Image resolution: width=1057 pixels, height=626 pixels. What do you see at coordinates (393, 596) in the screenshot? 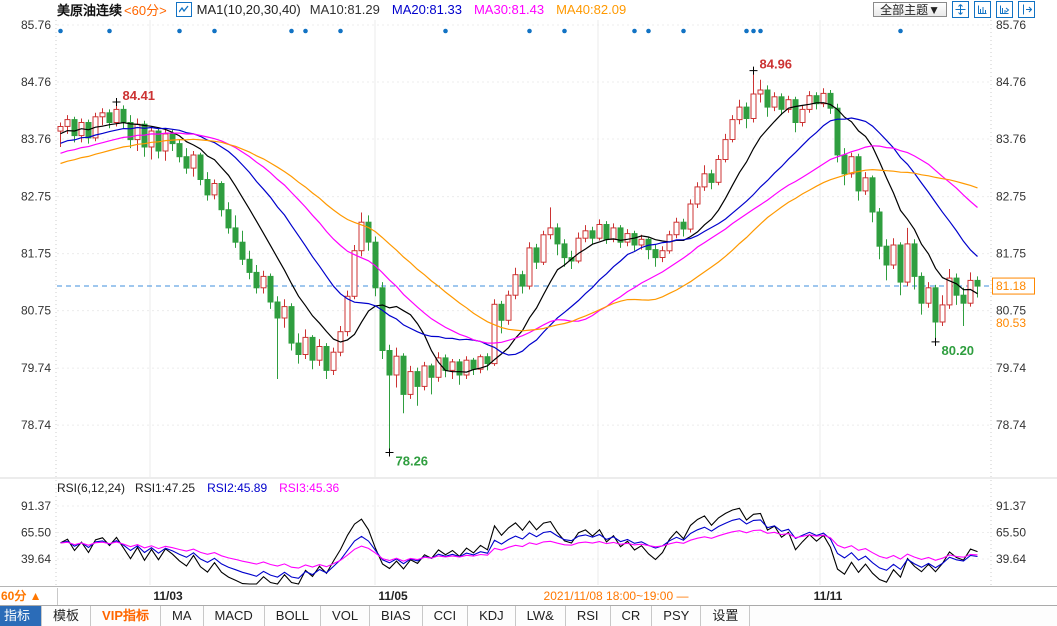
I see `time-label: 11/05` at bounding box center [393, 596].